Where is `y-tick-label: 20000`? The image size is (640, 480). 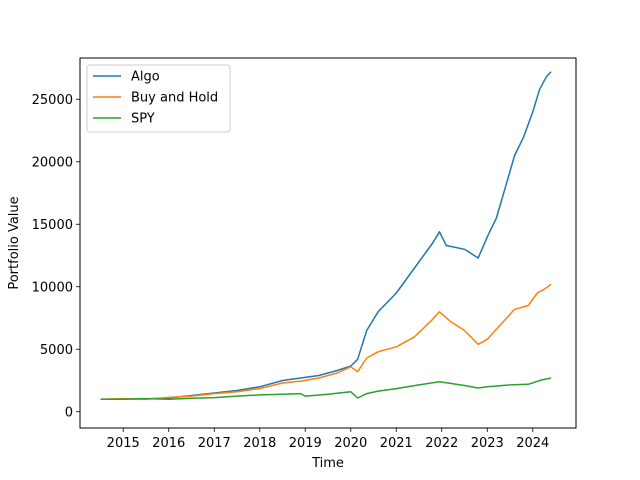
y-tick-label: 20000 is located at coordinates (52, 162).